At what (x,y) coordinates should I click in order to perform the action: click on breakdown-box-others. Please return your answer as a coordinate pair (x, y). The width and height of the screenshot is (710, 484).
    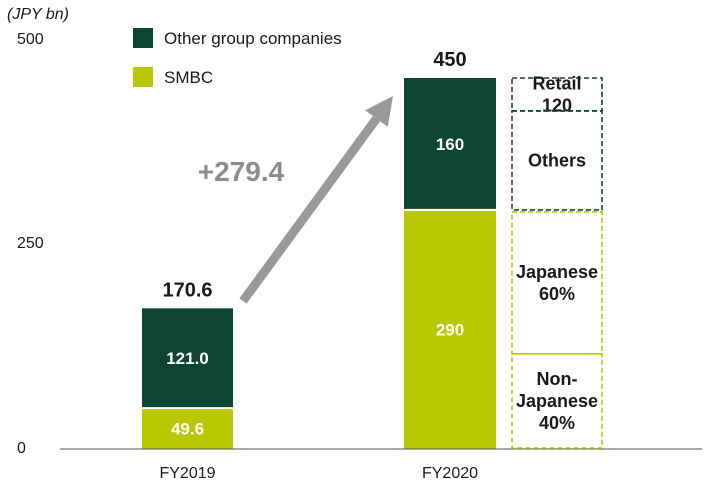
    Looking at the image, I should click on (557, 160).